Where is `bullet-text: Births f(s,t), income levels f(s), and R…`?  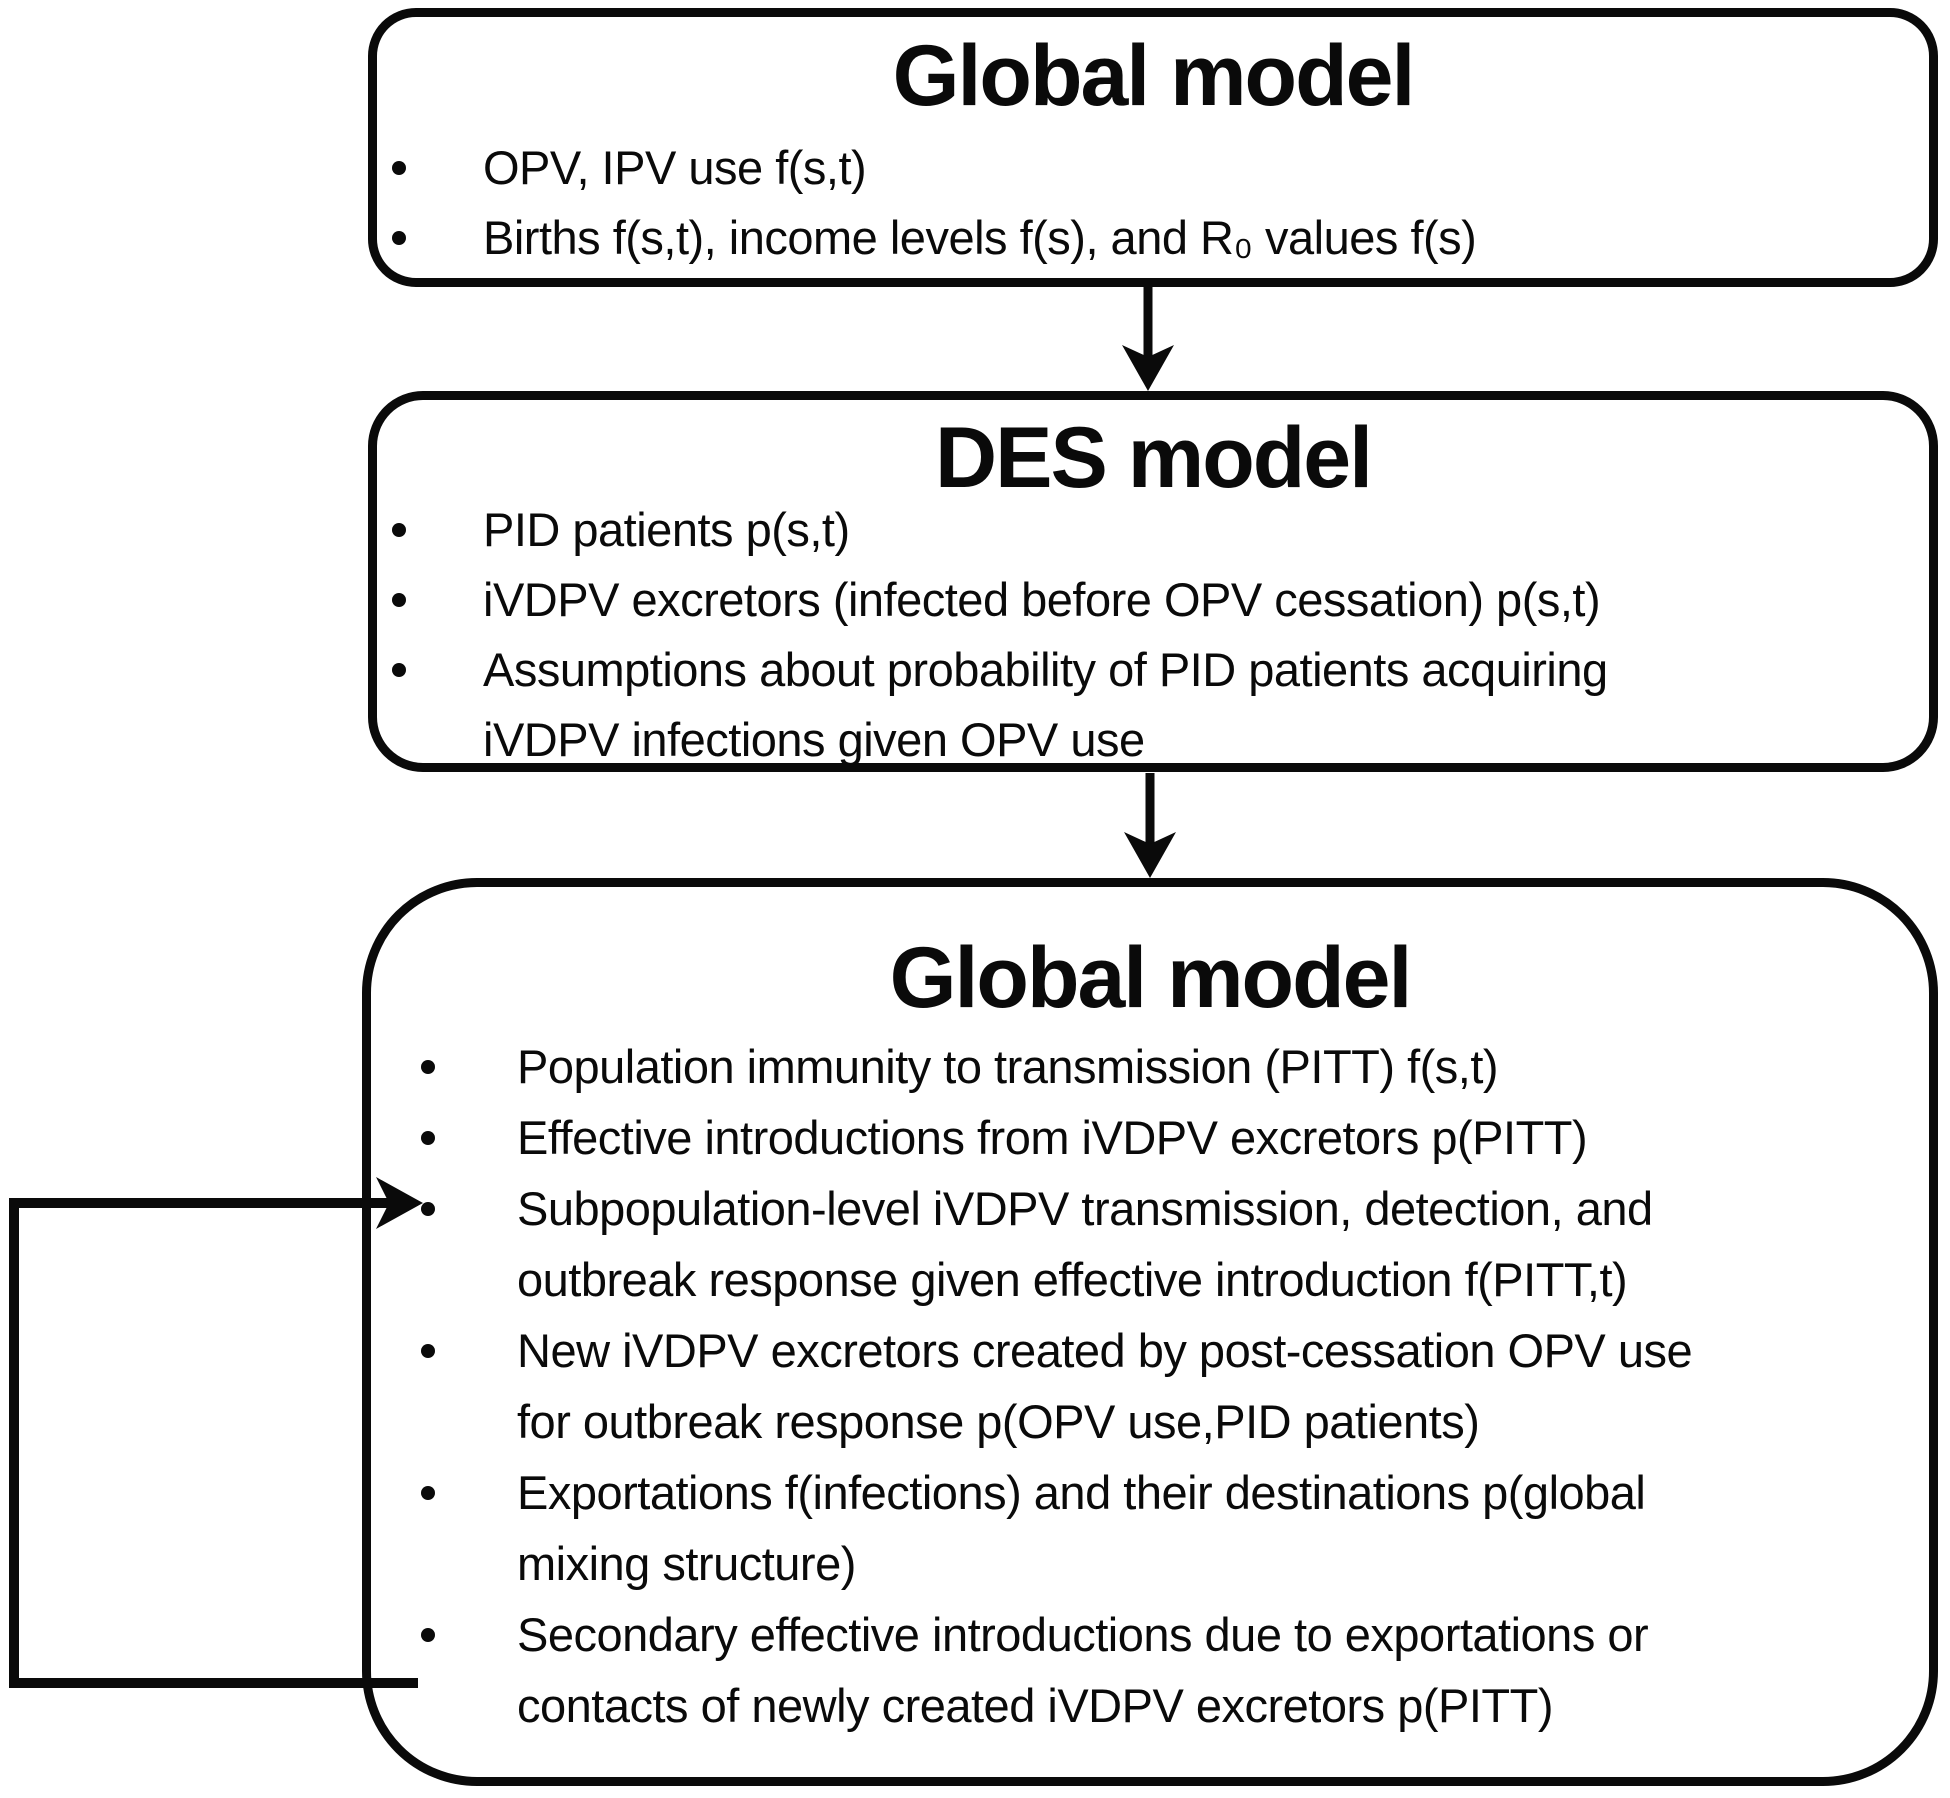
bullet-text: Births f(s,t), income levels f(s), and R… is located at coordinates (980, 237).